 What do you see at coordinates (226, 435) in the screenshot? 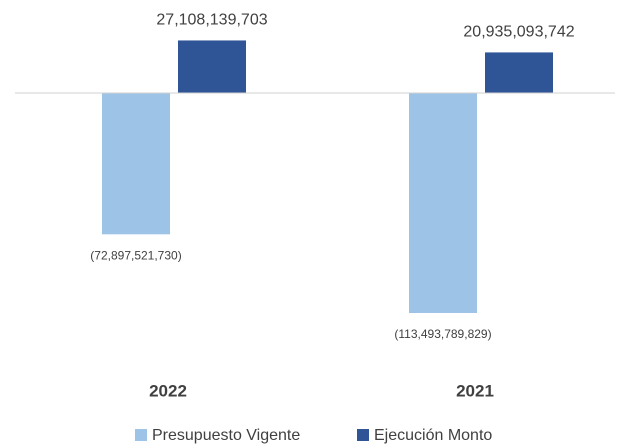
I see `legend-label: Presupuesto Vigente` at bounding box center [226, 435].